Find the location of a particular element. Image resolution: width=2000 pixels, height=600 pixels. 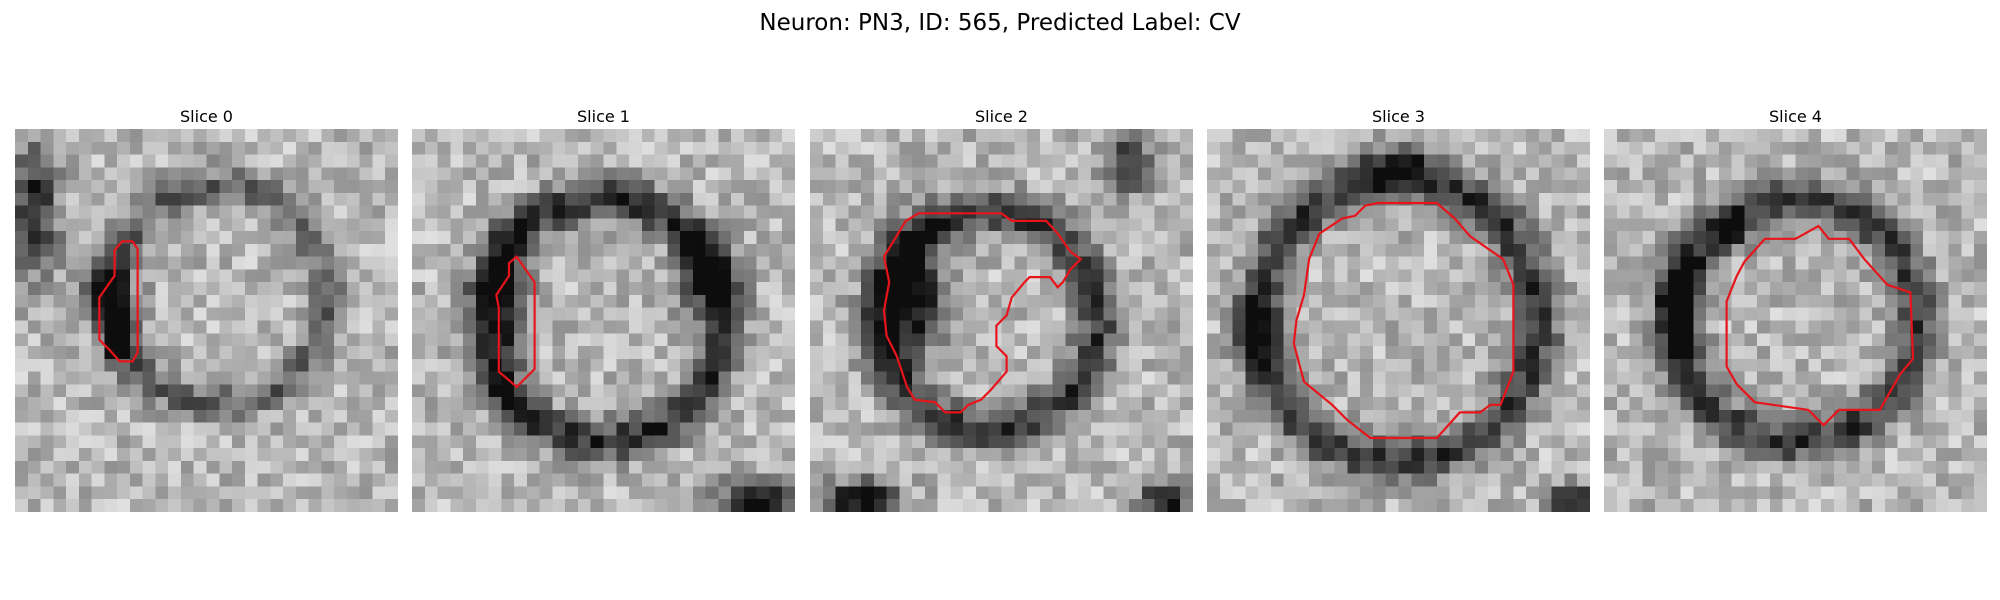

slice-panel-0: Slice 0 is located at coordinates (206, 309).